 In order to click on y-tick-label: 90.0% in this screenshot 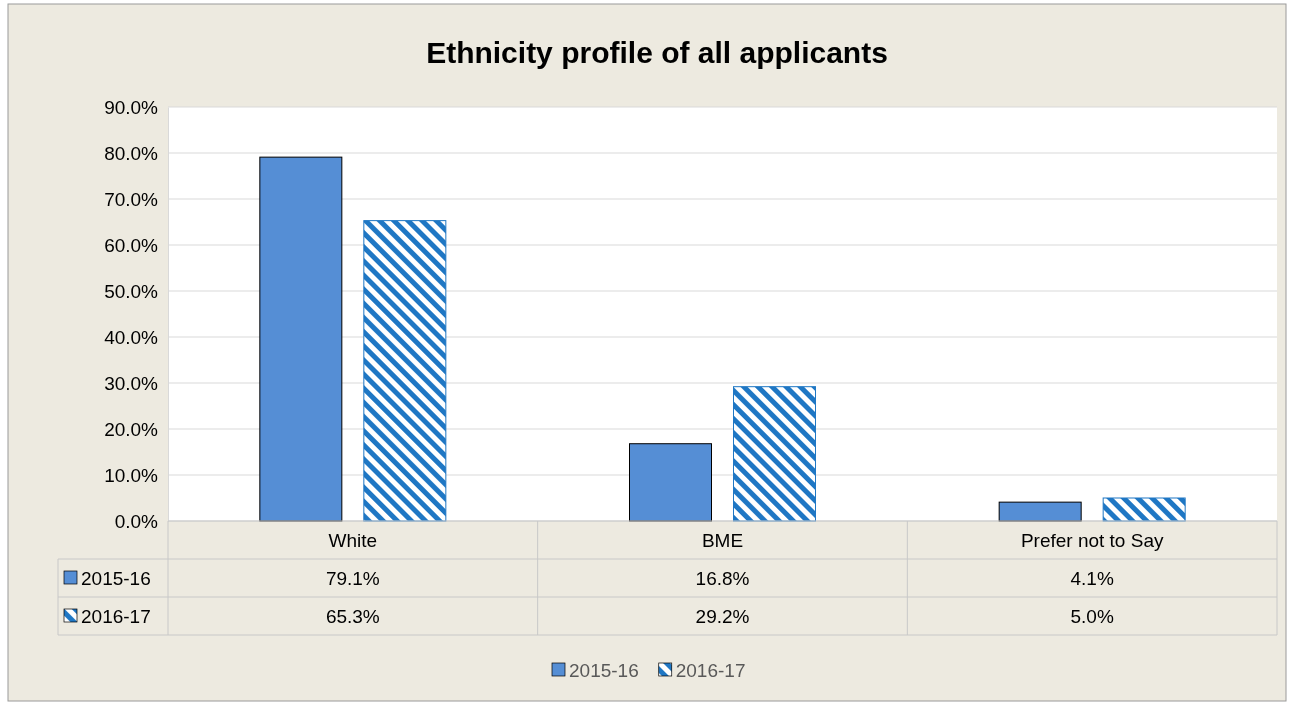, I will do `click(131, 107)`.